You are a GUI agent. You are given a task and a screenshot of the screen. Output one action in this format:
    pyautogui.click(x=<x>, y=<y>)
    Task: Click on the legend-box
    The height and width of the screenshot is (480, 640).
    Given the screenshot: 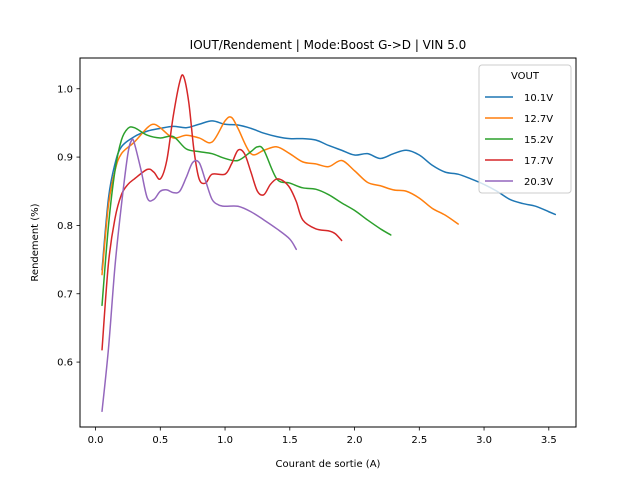 What is the action you would take?
    pyautogui.click(x=525, y=129)
    